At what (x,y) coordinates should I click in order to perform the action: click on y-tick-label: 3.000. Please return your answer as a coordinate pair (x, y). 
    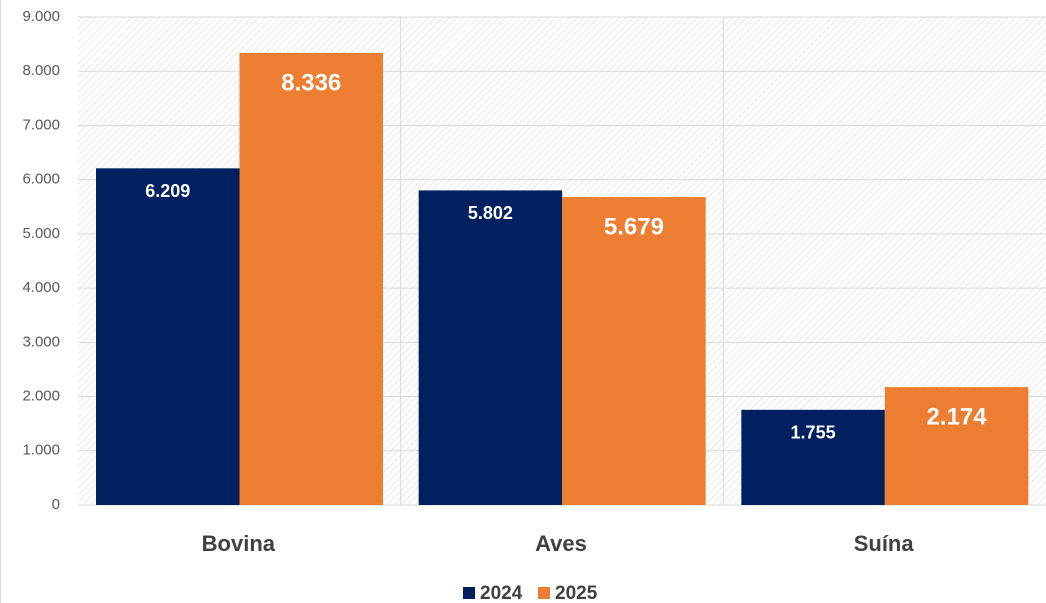
    Looking at the image, I should click on (41, 341).